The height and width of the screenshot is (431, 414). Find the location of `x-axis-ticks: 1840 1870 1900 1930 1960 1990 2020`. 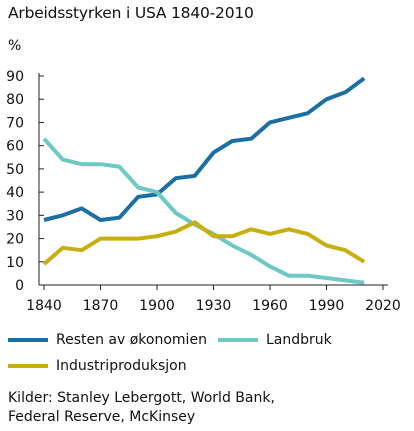

x-axis-ticks: 1840 1870 1900 1930 1960 1990 2020 is located at coordinates (213, 299).